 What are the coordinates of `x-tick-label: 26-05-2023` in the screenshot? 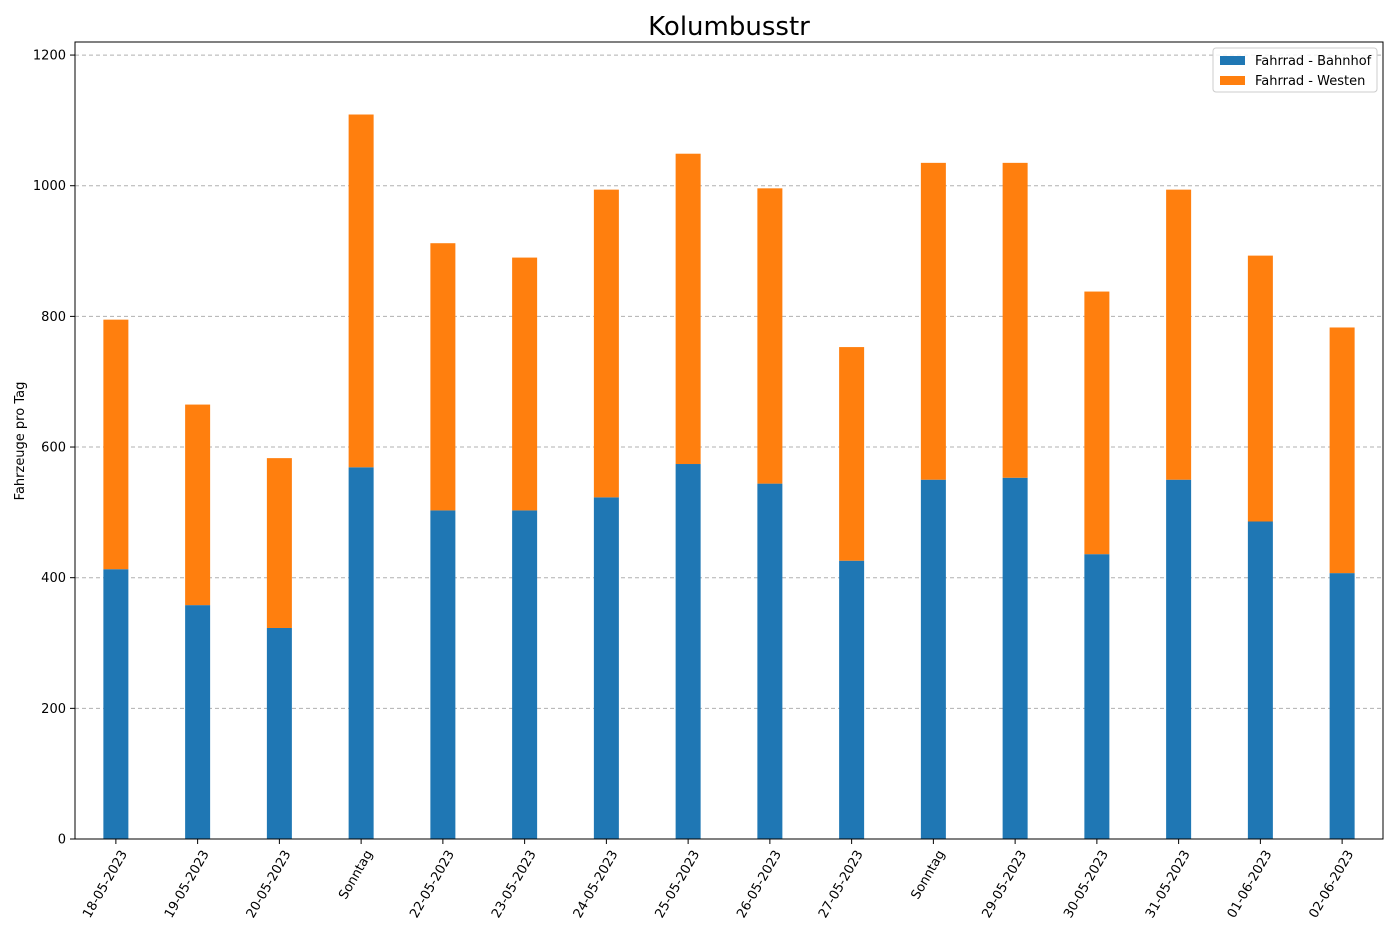 It's located at (759, 884).